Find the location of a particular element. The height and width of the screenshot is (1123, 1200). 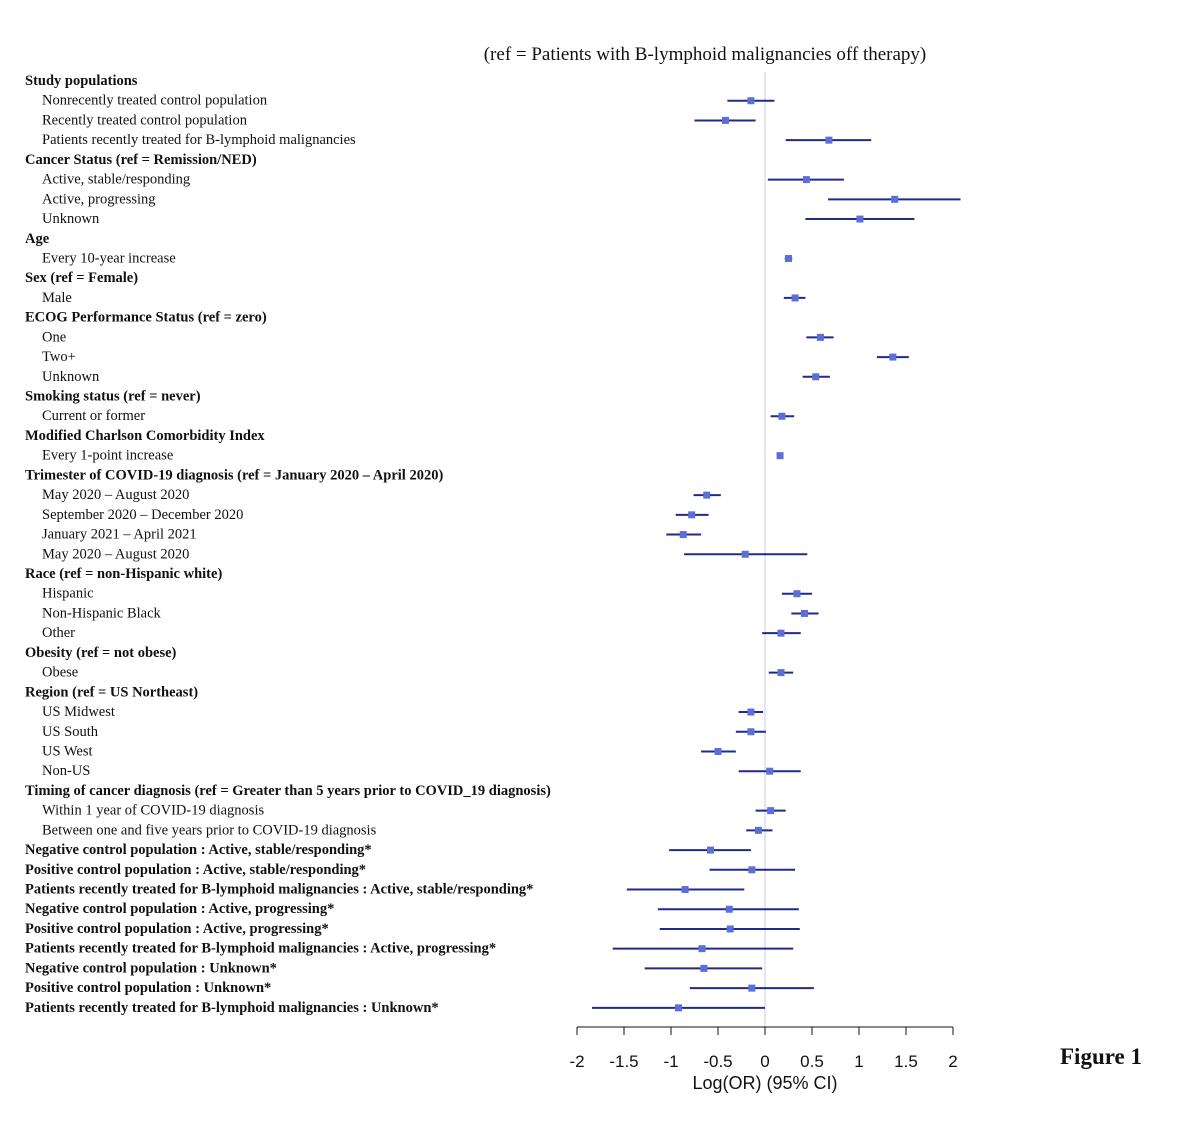

figure-label: Figure 1 is located at coordinates (1101, 1056).